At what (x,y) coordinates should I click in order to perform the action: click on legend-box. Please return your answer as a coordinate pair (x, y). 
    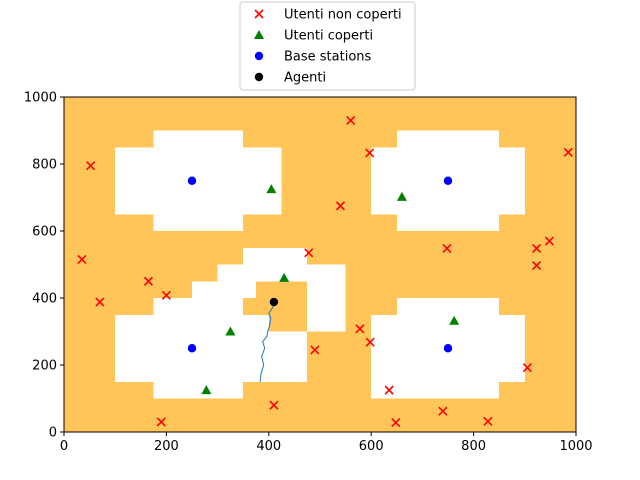
    Looking at the image, I should click on (327, 46).